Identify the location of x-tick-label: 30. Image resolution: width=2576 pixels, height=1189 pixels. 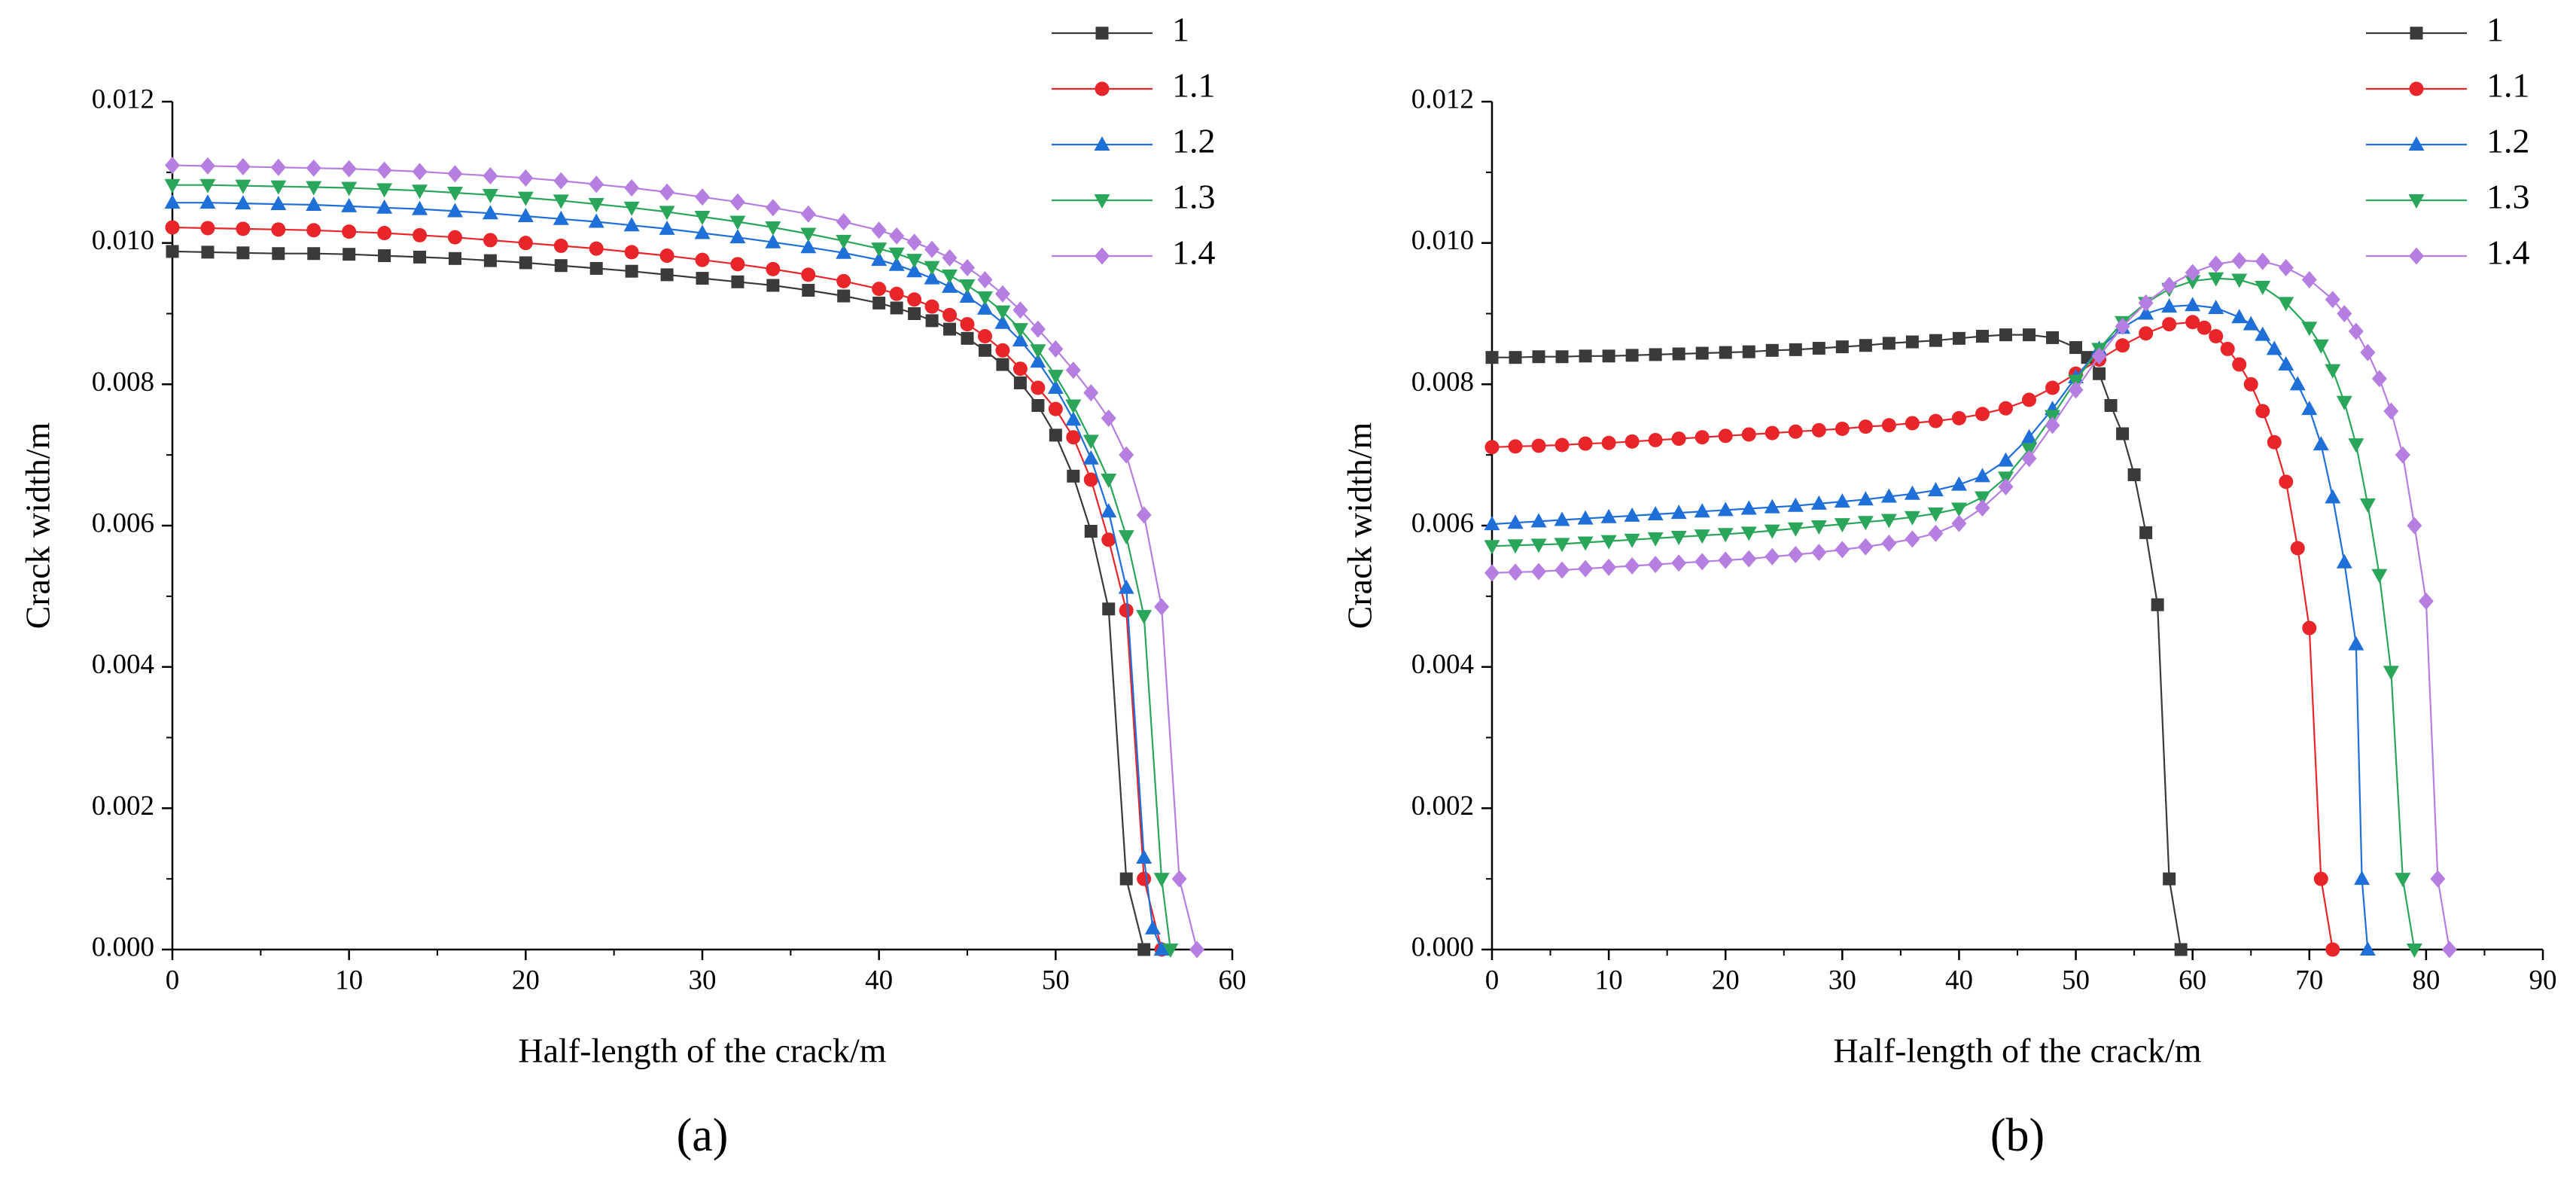
(703, 980).